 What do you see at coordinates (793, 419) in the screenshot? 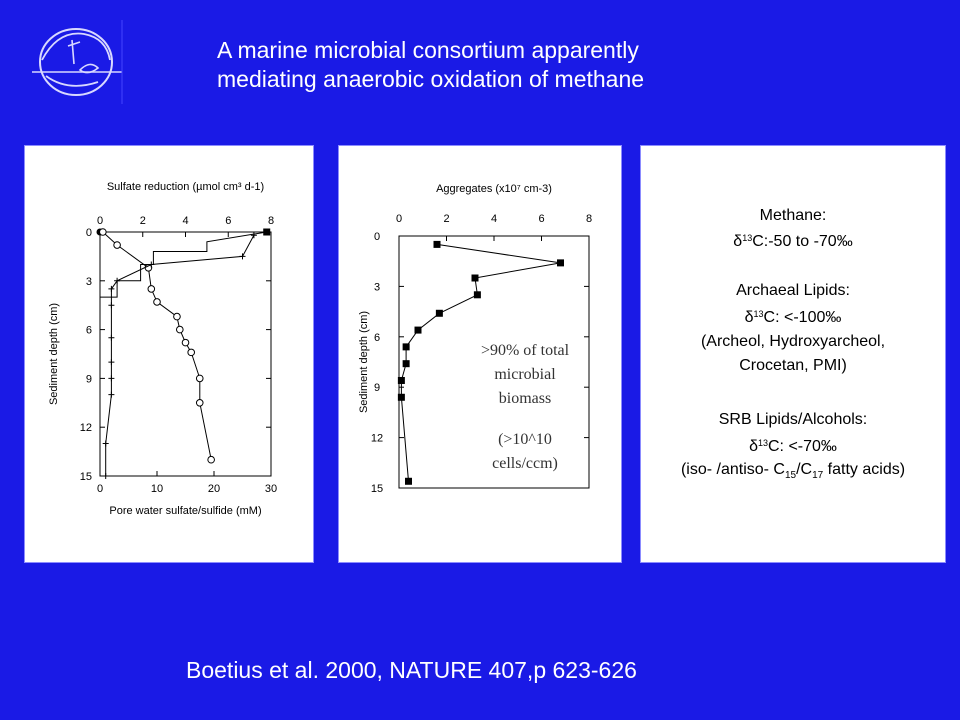
I see `srb-label: SRB Lipids/Alcohols:` at bounding box center [793, 419].